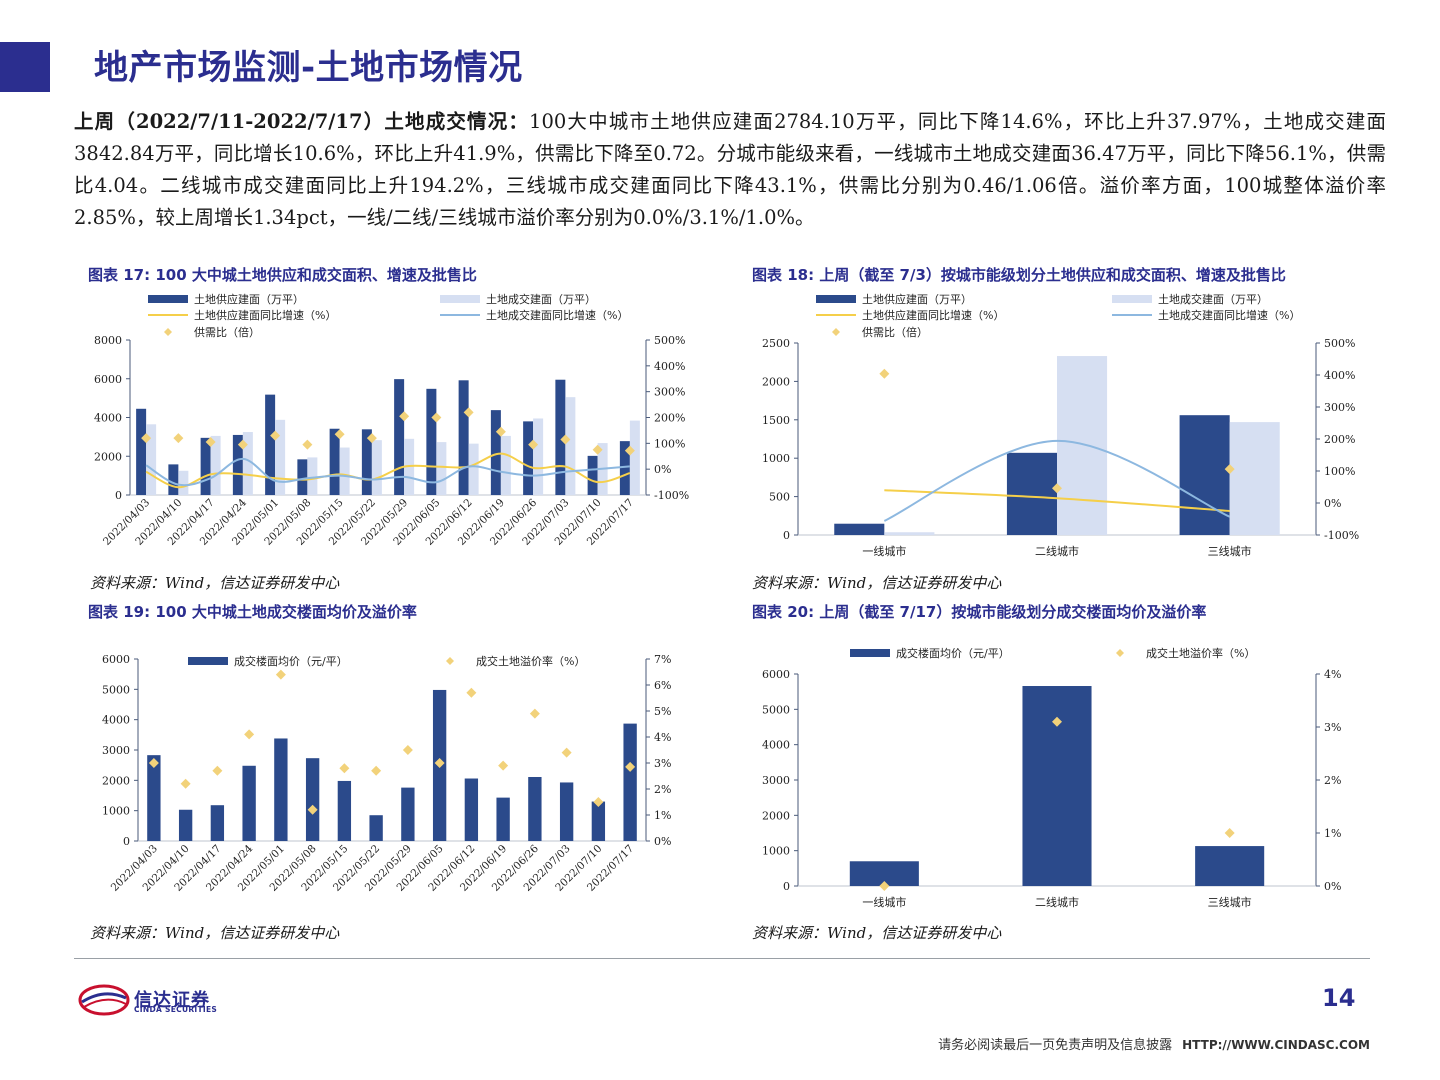 This screenshot has height=1080, width=1440. Describe the element at coordinates (172, 1000) in the screenshot. I see `logo-text-cn: 信达证券` at that location.